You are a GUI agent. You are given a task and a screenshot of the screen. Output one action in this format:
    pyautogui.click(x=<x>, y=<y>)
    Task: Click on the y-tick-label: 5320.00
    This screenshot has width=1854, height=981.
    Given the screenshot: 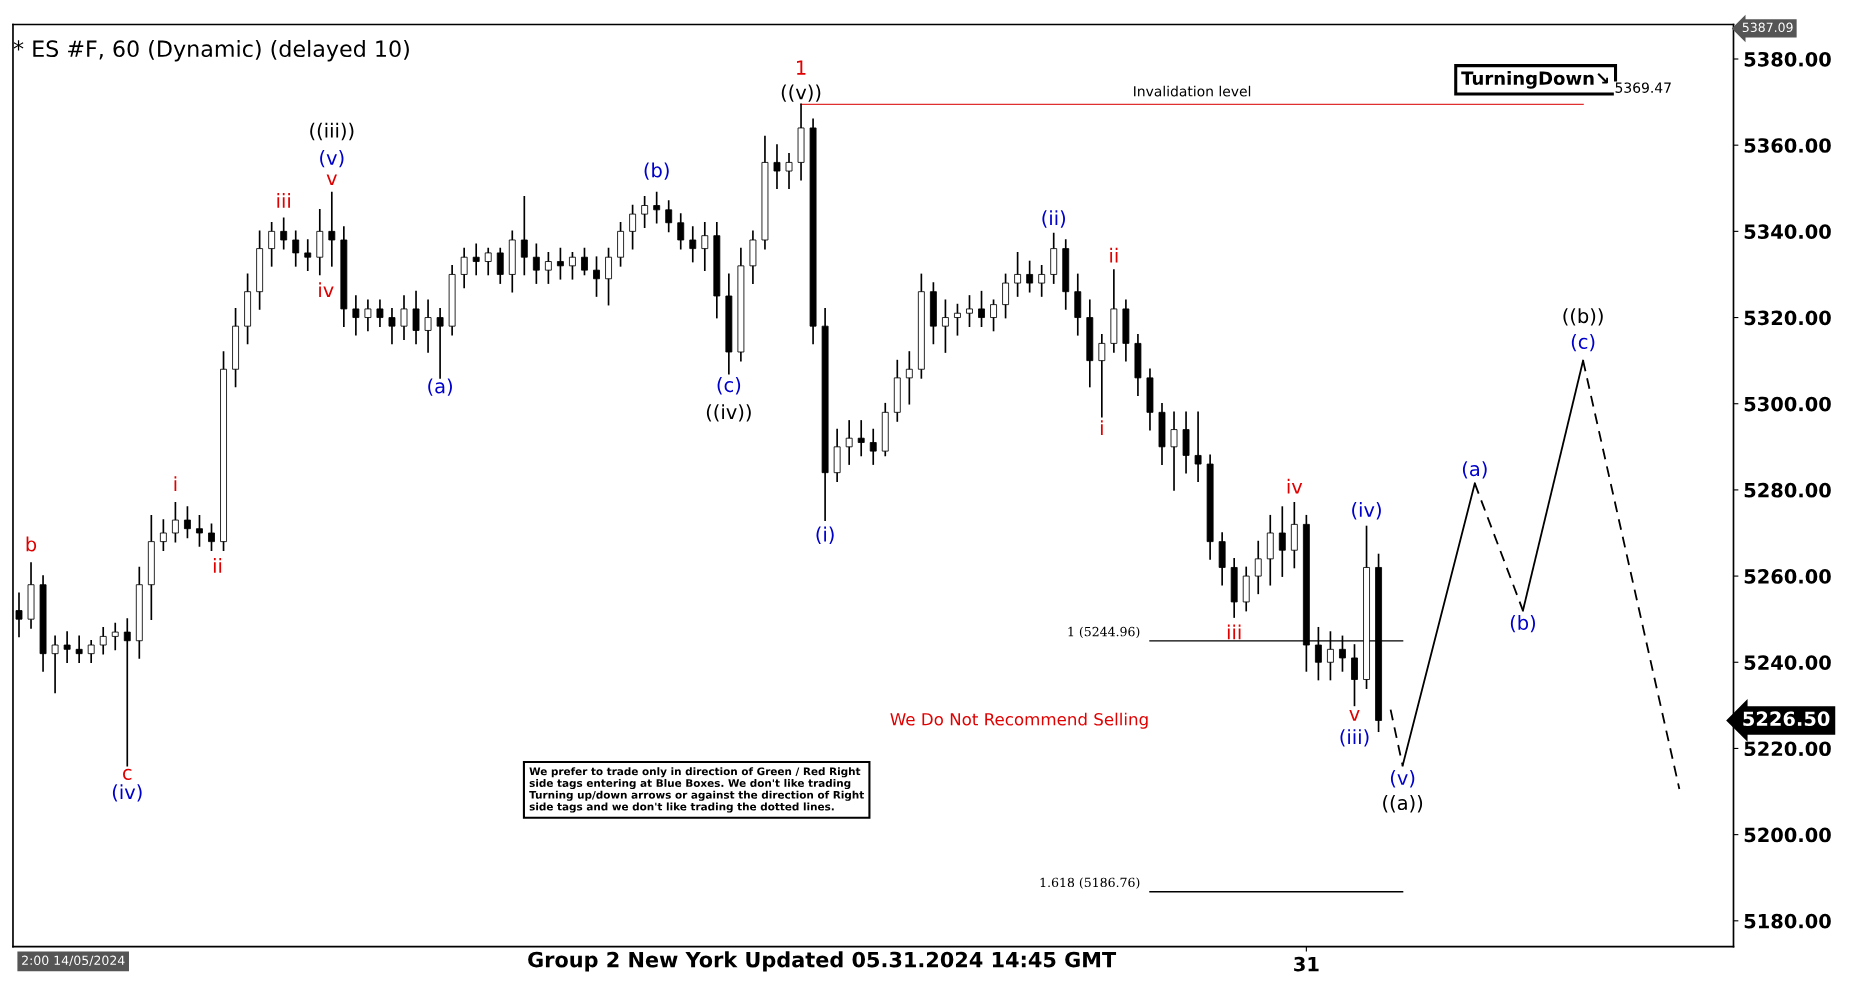 What is the action you would take?
    pyautogui.click(x=1787, y=318)
    